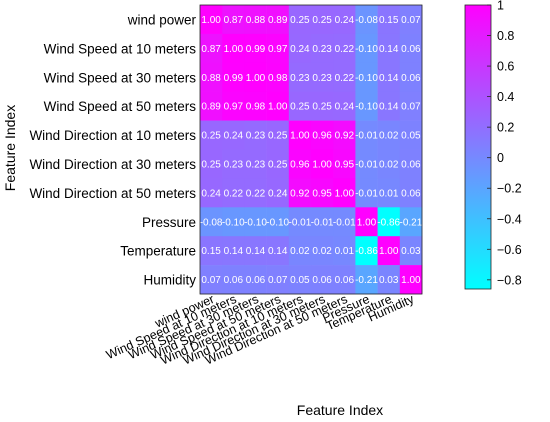  What do you see at coordinates (112, 164) in the screenshot?
I see `y-tick-label: Wind Direction at 30 meters` at bounding box center [112, 164].